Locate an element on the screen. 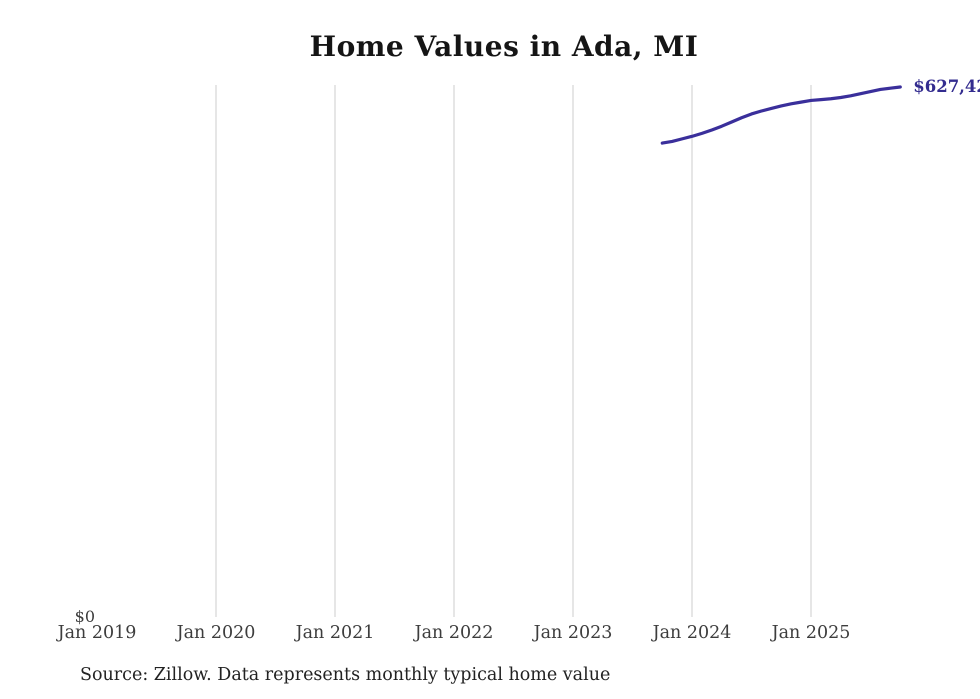  x-tick-label-2019: Jan 2019 is located at coordinates (97, 633).